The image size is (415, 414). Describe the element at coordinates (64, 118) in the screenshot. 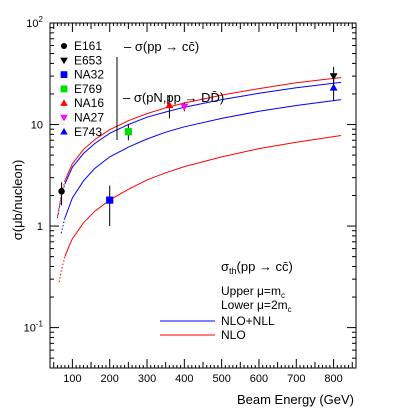

I see `legend-marker-na27` at that location.